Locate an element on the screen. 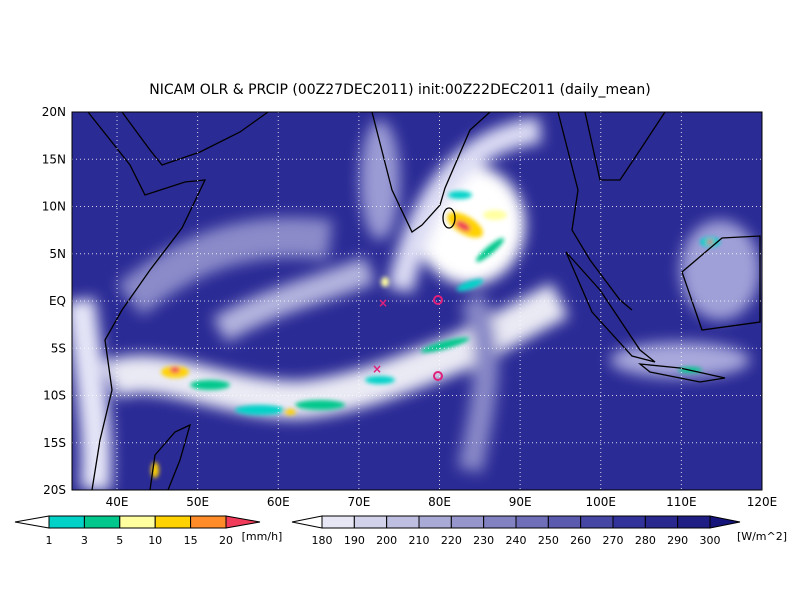 The image size is (800, 604). colorbar-label: 210 is located at coordinates (419, 540).